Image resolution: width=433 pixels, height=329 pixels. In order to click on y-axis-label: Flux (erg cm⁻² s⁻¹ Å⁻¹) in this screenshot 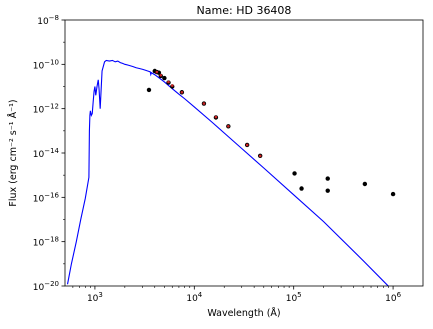, I will do `click(13, 152)`.